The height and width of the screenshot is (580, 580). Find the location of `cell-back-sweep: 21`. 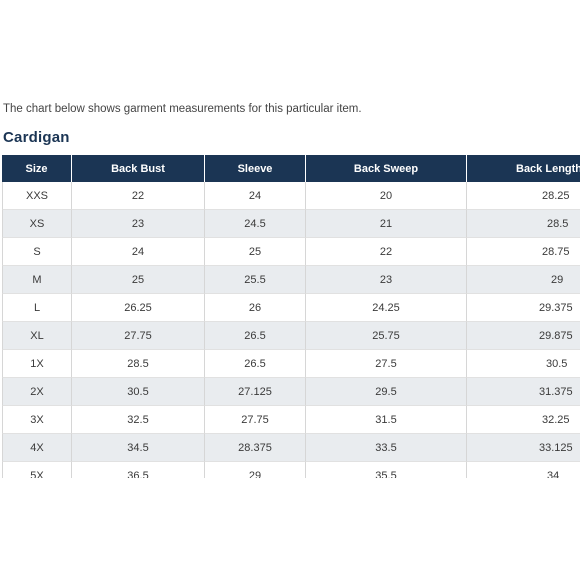

cell-back-sweep: 21 is located at coordinates (386, 224).